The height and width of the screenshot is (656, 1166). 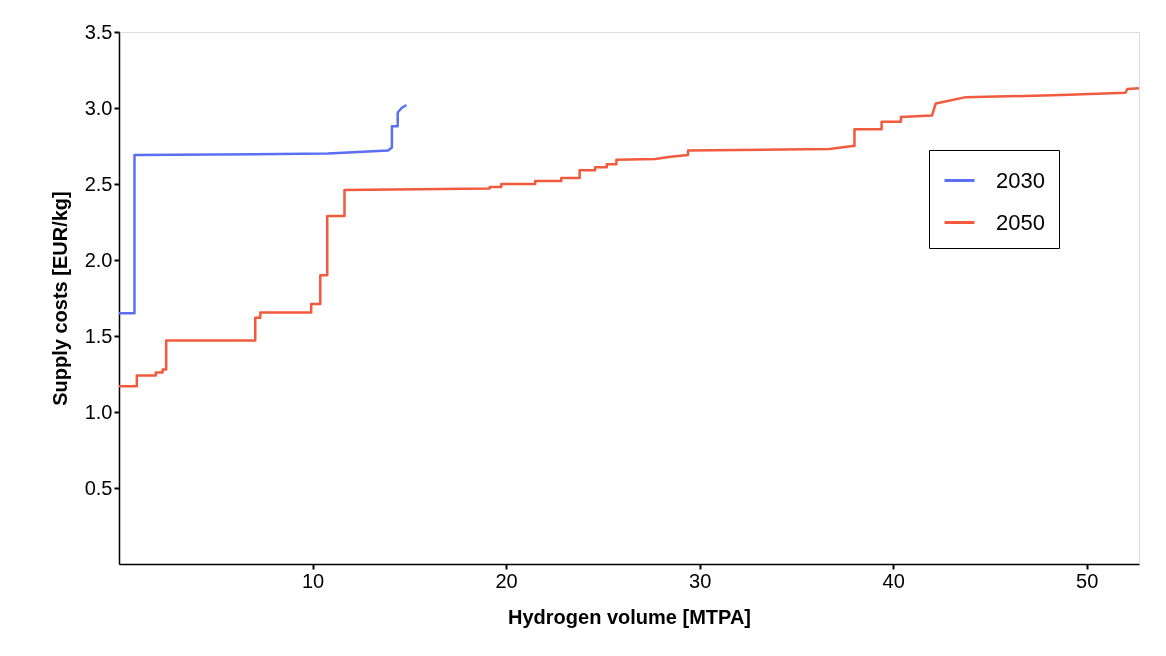 I want to click on y-tick-label: 3.5, so click(x=98, y=31).